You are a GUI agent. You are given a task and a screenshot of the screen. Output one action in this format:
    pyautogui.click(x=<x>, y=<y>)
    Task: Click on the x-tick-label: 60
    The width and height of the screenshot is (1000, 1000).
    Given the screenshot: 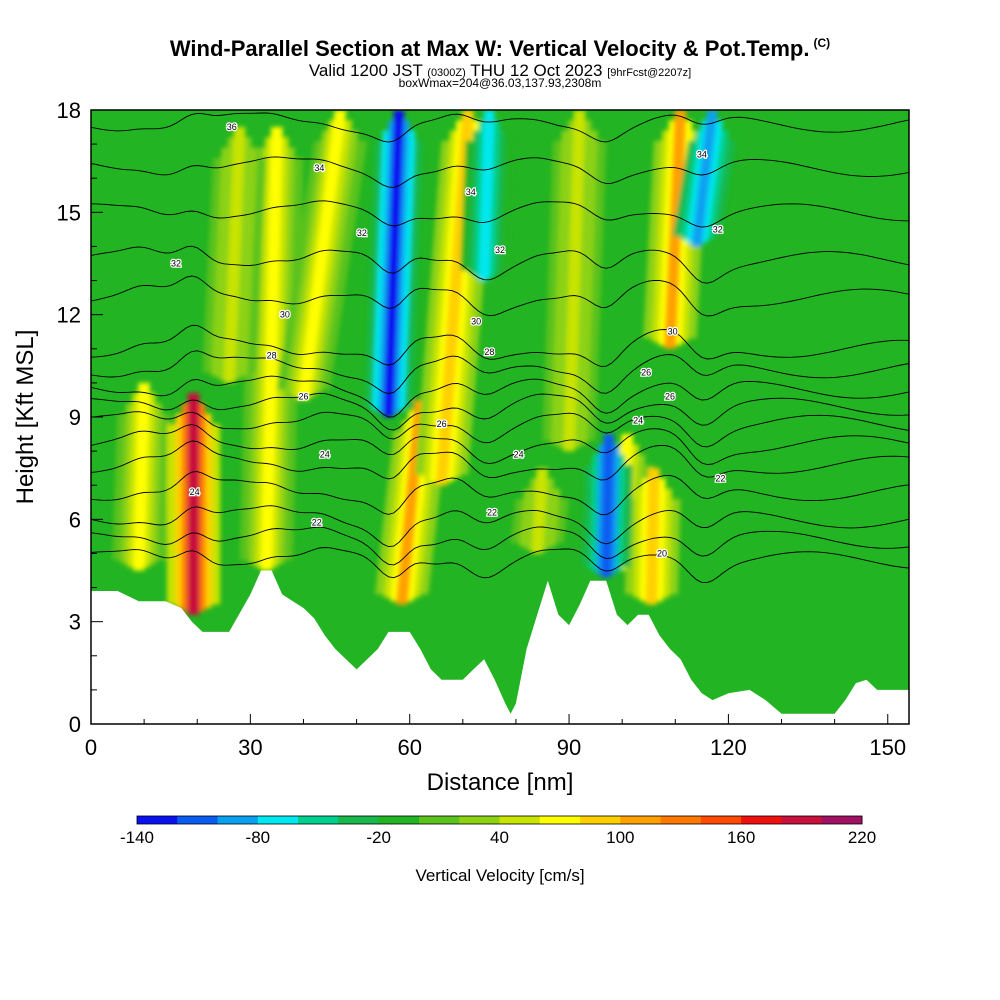 What is the action you would take?
    pyautogui.click(x=409, y=747)
    